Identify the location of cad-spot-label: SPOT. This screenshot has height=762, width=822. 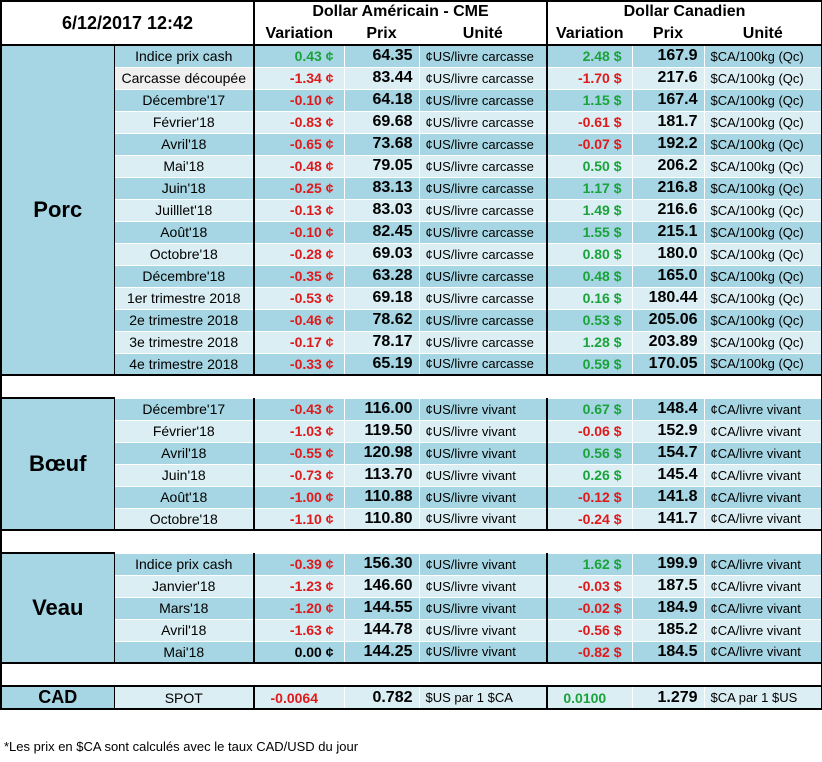
(184, 697).